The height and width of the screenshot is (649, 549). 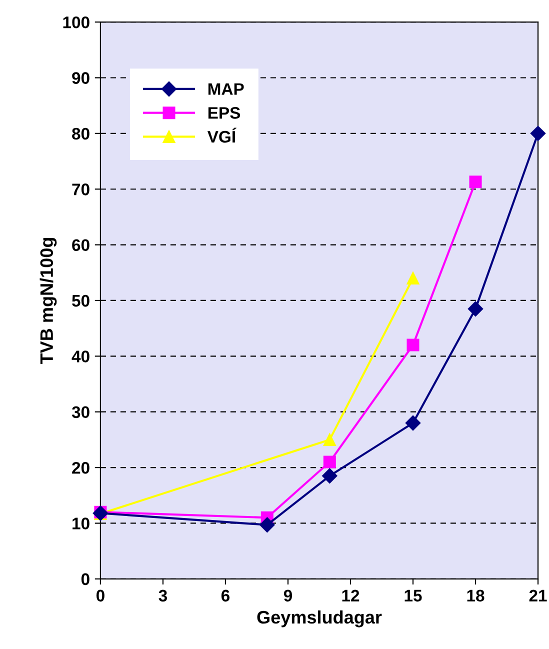 I want to click on y-tick-label: 60, so click(x=81, y=245).